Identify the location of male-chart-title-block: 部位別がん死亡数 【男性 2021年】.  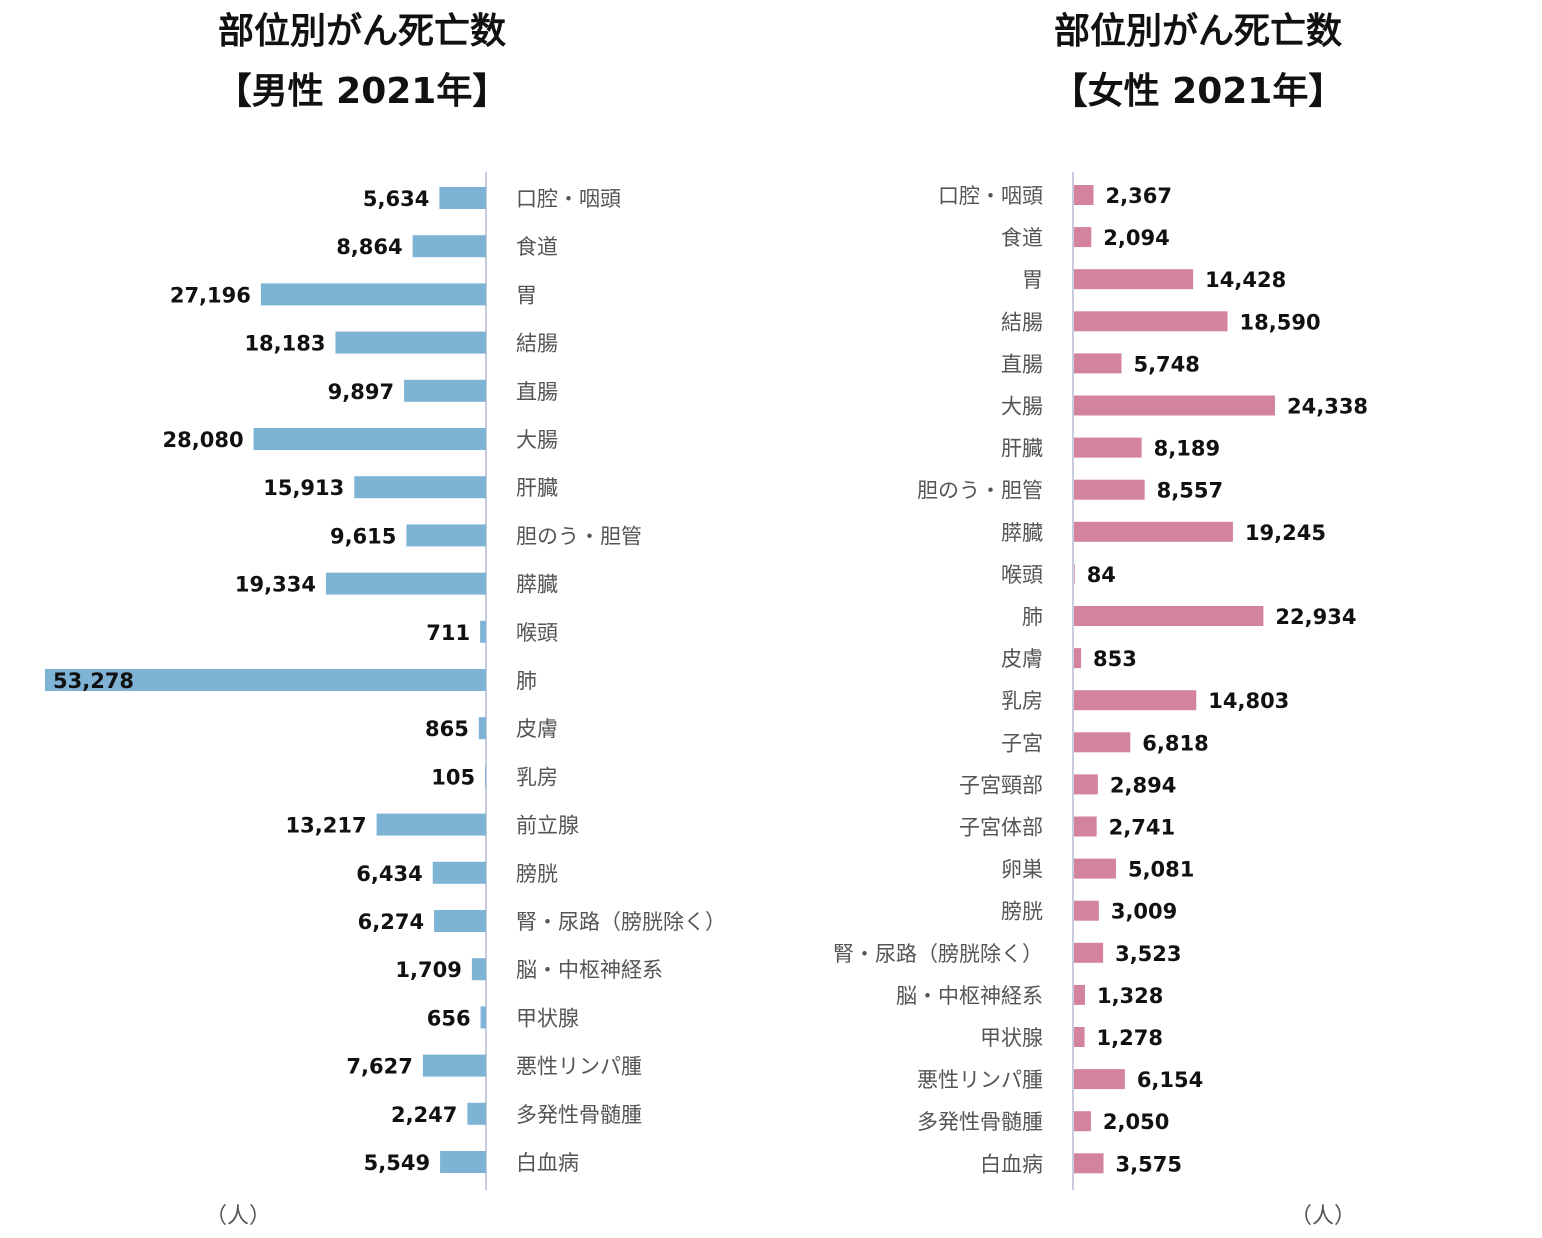
(362, 62).